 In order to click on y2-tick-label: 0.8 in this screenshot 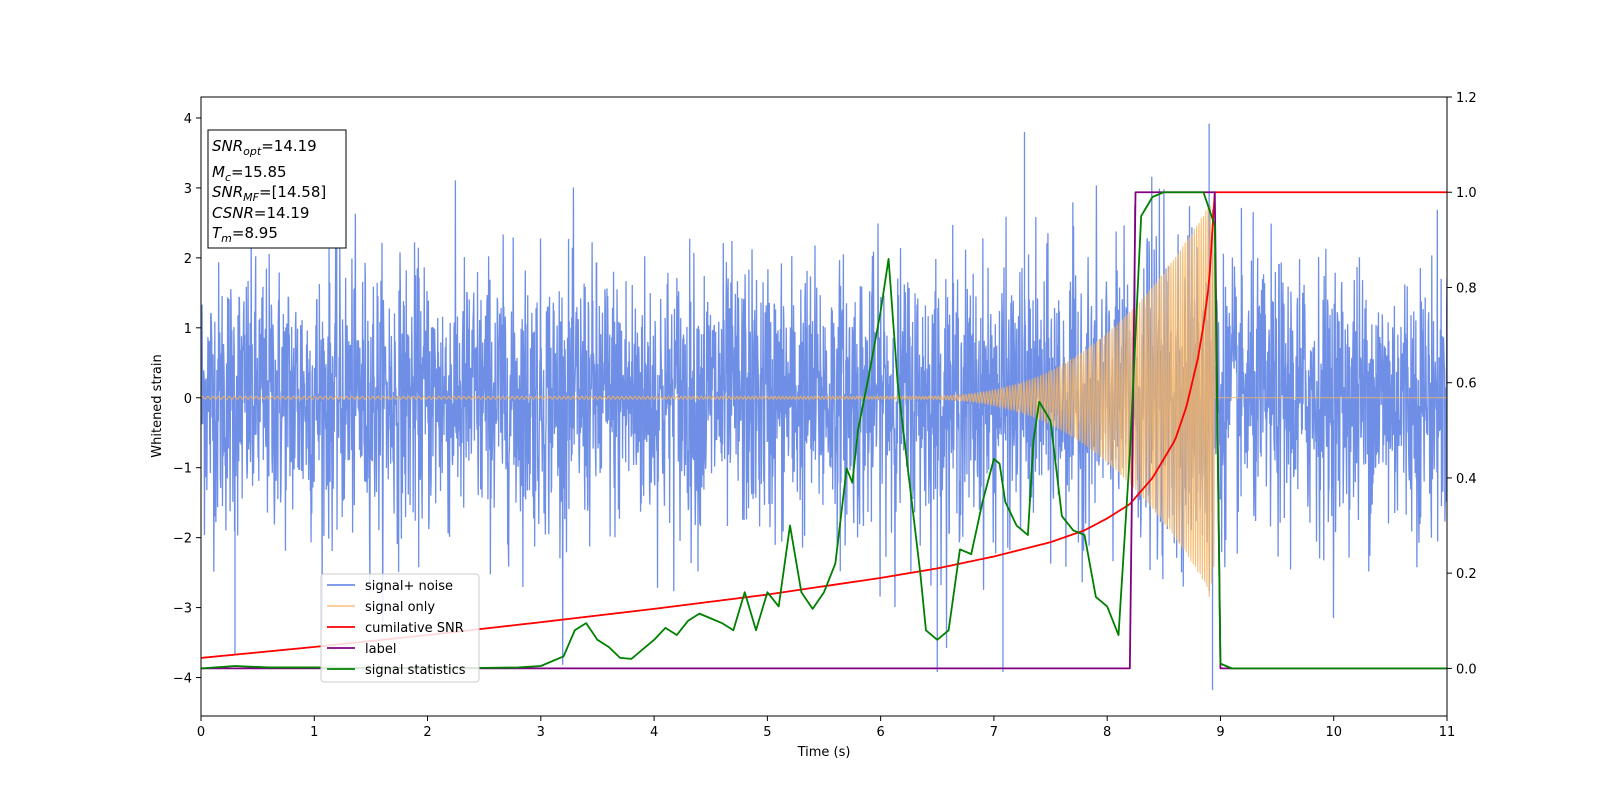, I will do `click(1466, 288)`.